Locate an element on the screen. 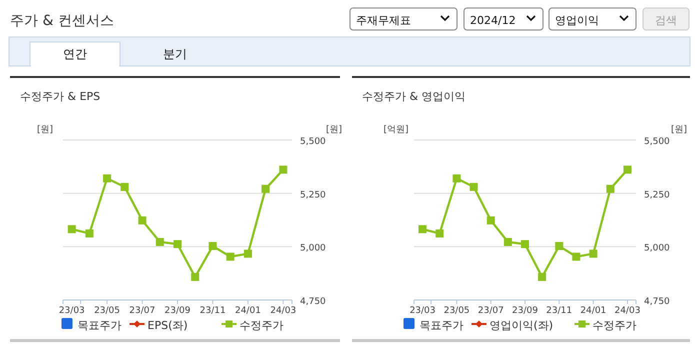 The width and height of the screenshot is (695, 349). text: 검색 is located at coordinates (666, 20).